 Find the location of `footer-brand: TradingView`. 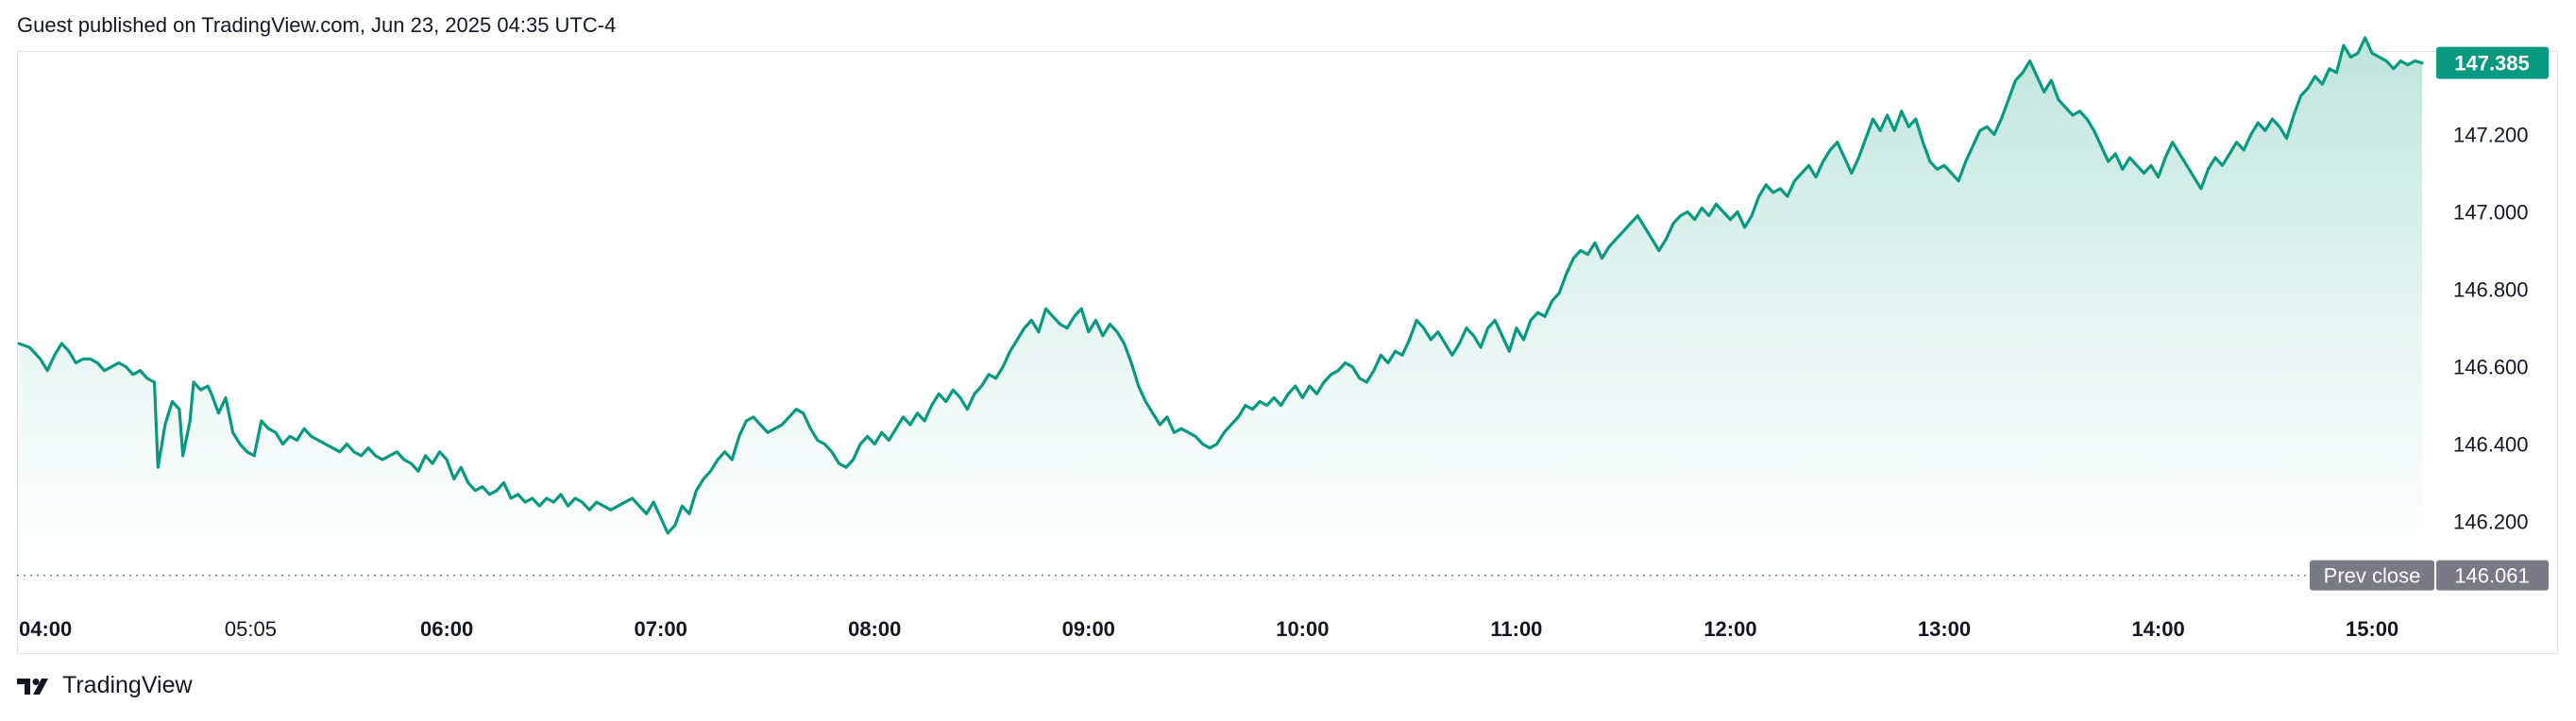

footer-brand: TradingView is located at coordinates (105, 685).